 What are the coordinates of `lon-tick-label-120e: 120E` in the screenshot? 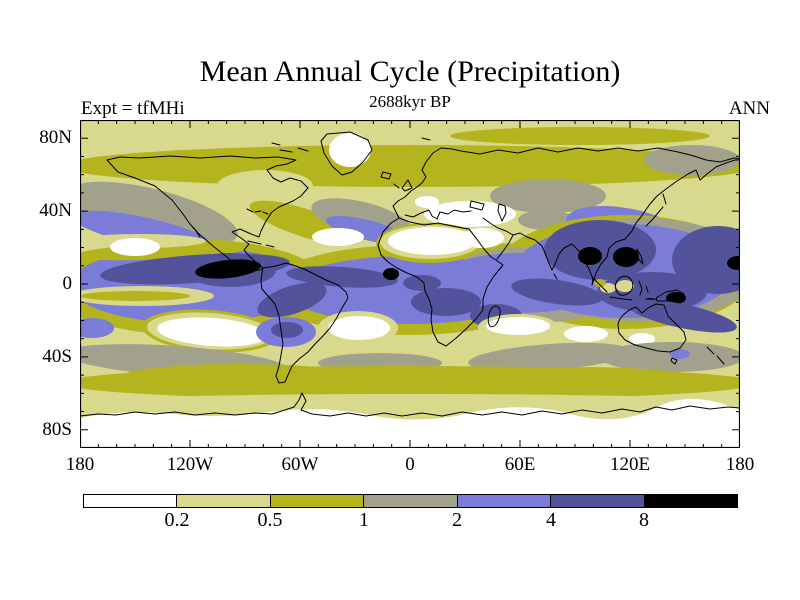 It's located at (630, 464).